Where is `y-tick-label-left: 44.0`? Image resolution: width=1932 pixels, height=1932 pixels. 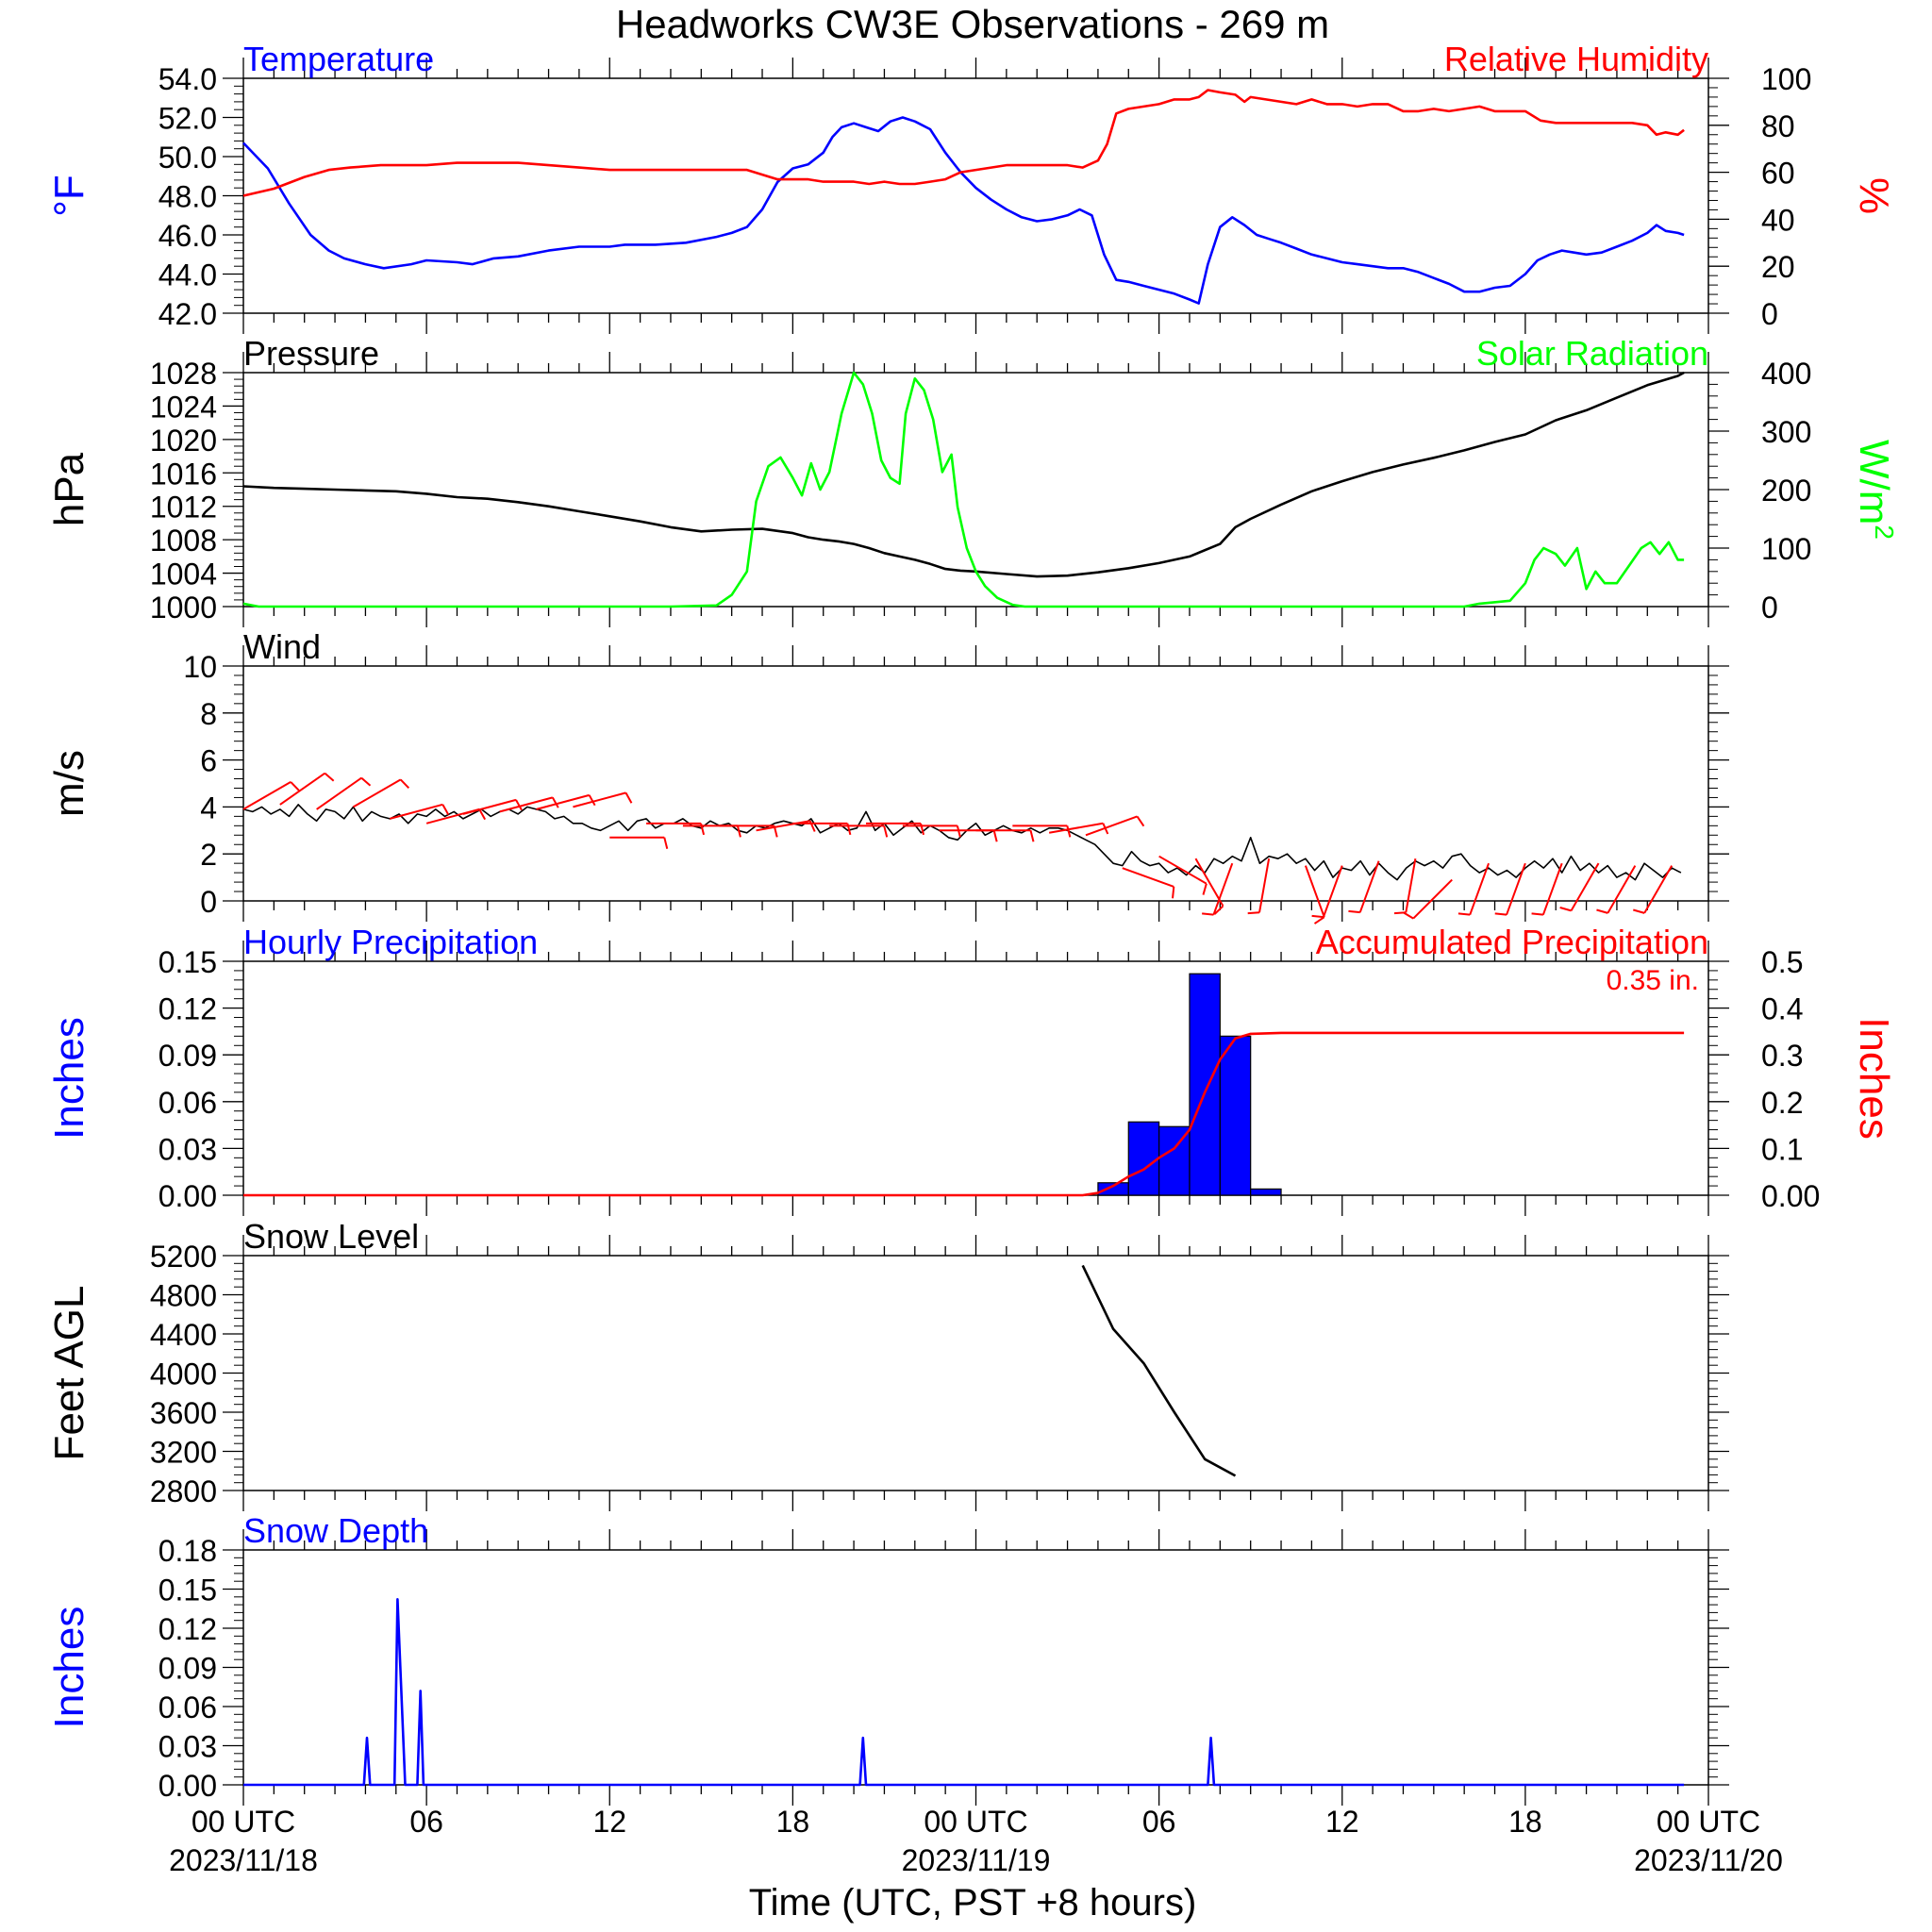
y-tick-label-left: 44.0 is located at coordinates (187, 275).